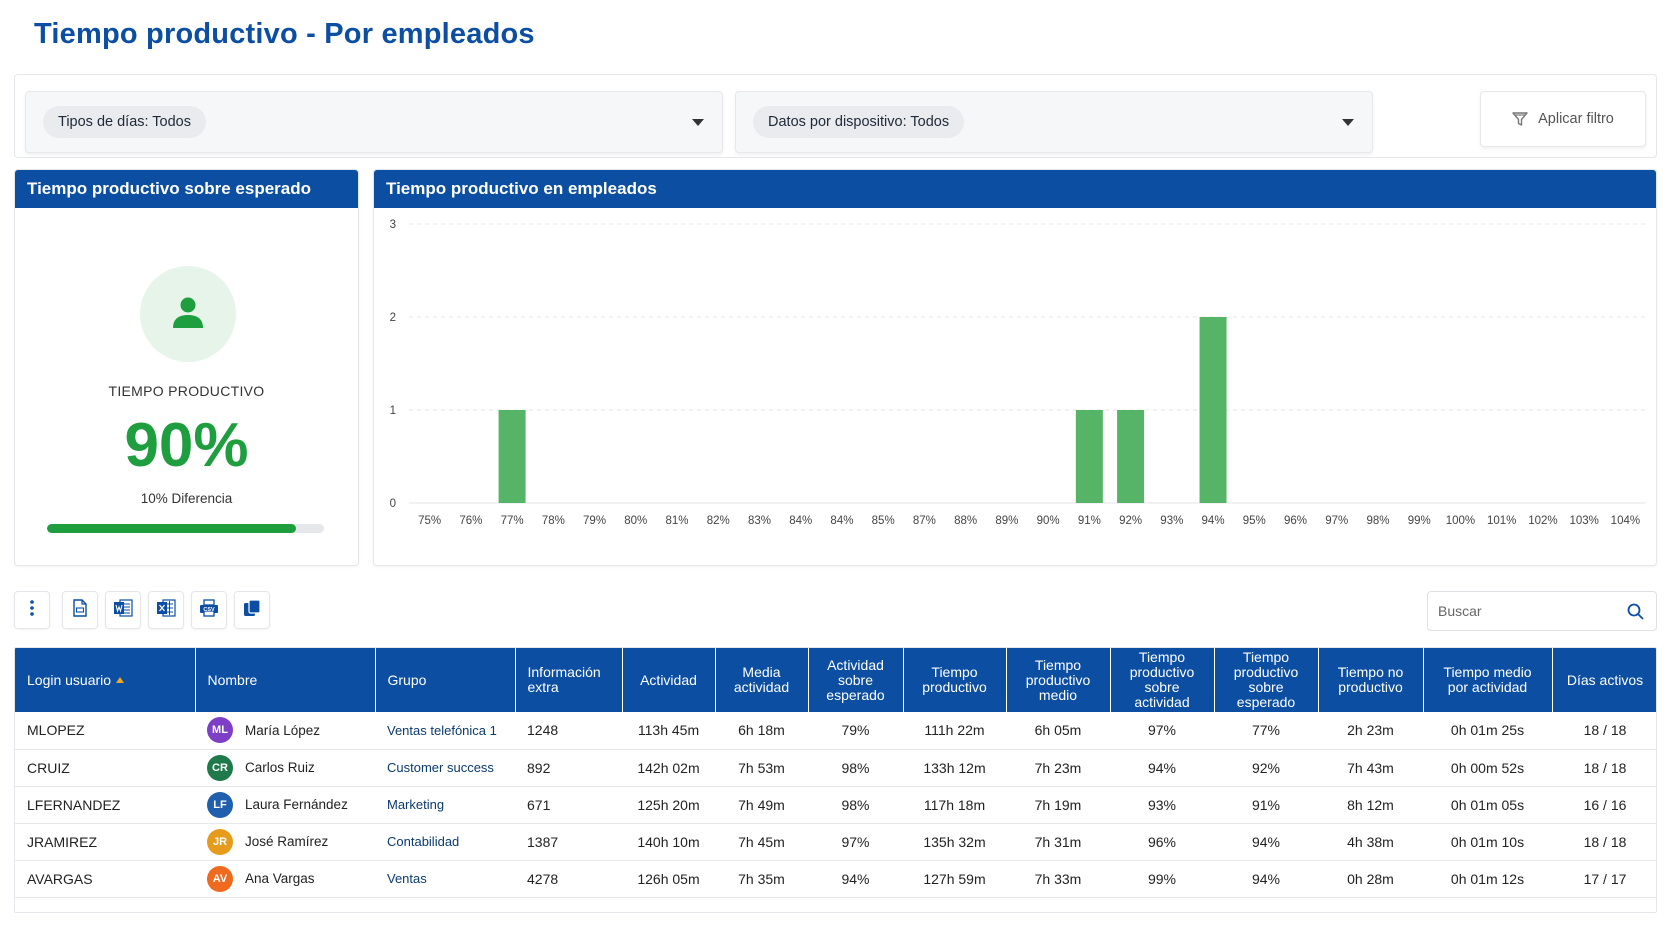 Image resolution: width=1670 pixels, height=942 pixels. I want to click on x-tick-label: 89%, so click(1006, 521).